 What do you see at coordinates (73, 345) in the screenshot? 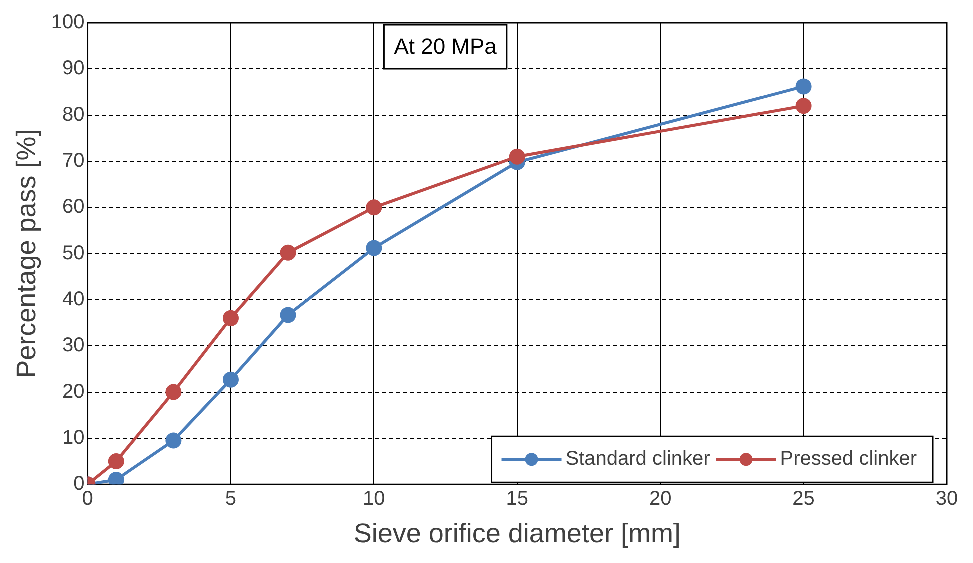
I see `y-tick-label: 30` at bounding box center [73, 345].